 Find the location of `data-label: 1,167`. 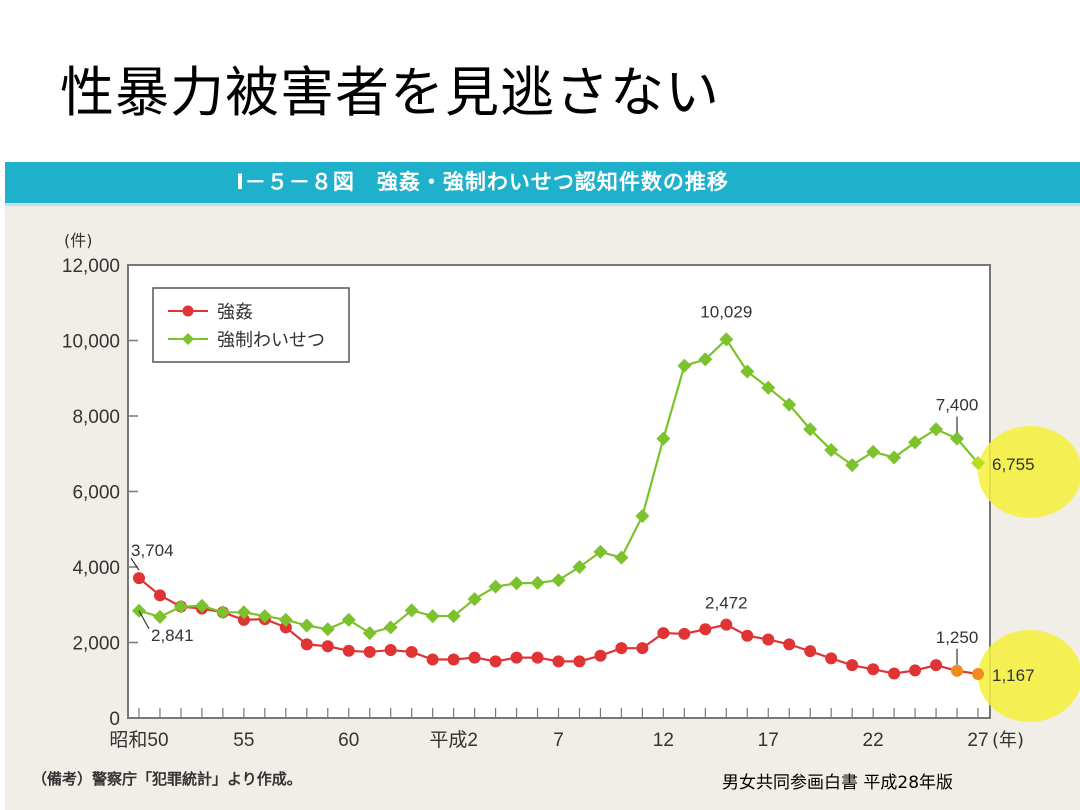

data-label: 1,167 is located at coordinates (1013, 675).